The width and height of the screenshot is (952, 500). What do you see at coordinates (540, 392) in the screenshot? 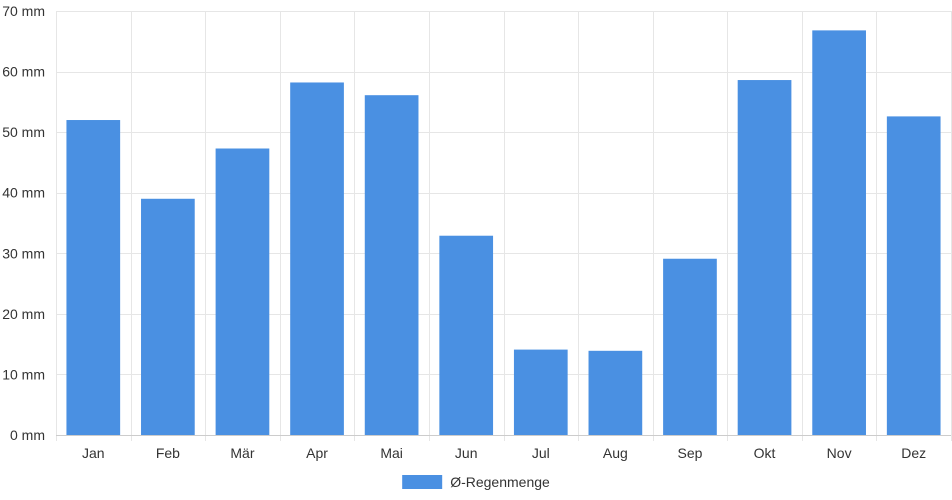
I see `bar-jul` at bounding box center [540, 392].